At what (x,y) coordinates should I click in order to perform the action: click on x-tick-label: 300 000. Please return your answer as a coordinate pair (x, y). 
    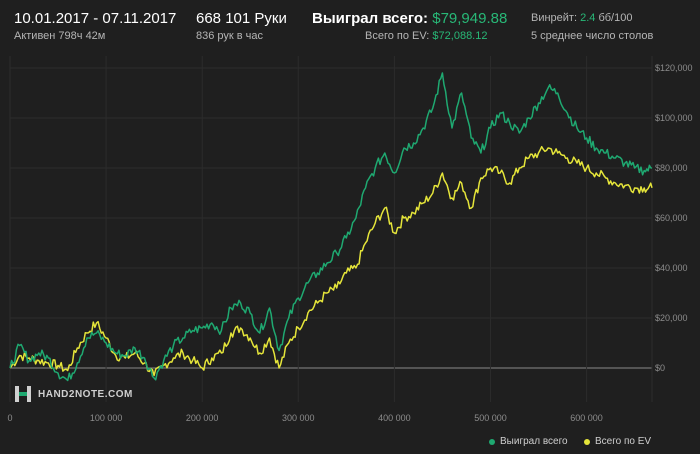
    Looking at the image, I should click on (298, 418).